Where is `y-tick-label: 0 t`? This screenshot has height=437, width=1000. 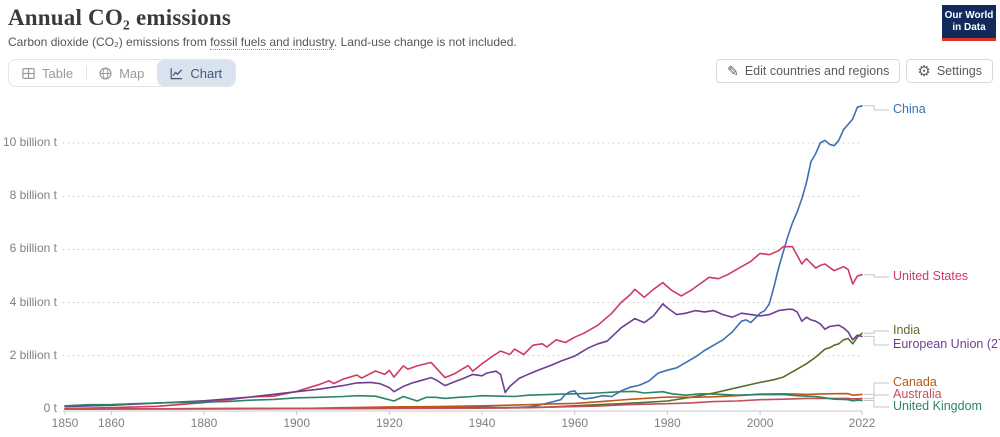 y-tick-label: 0 t is located at coordinates (50, 408).